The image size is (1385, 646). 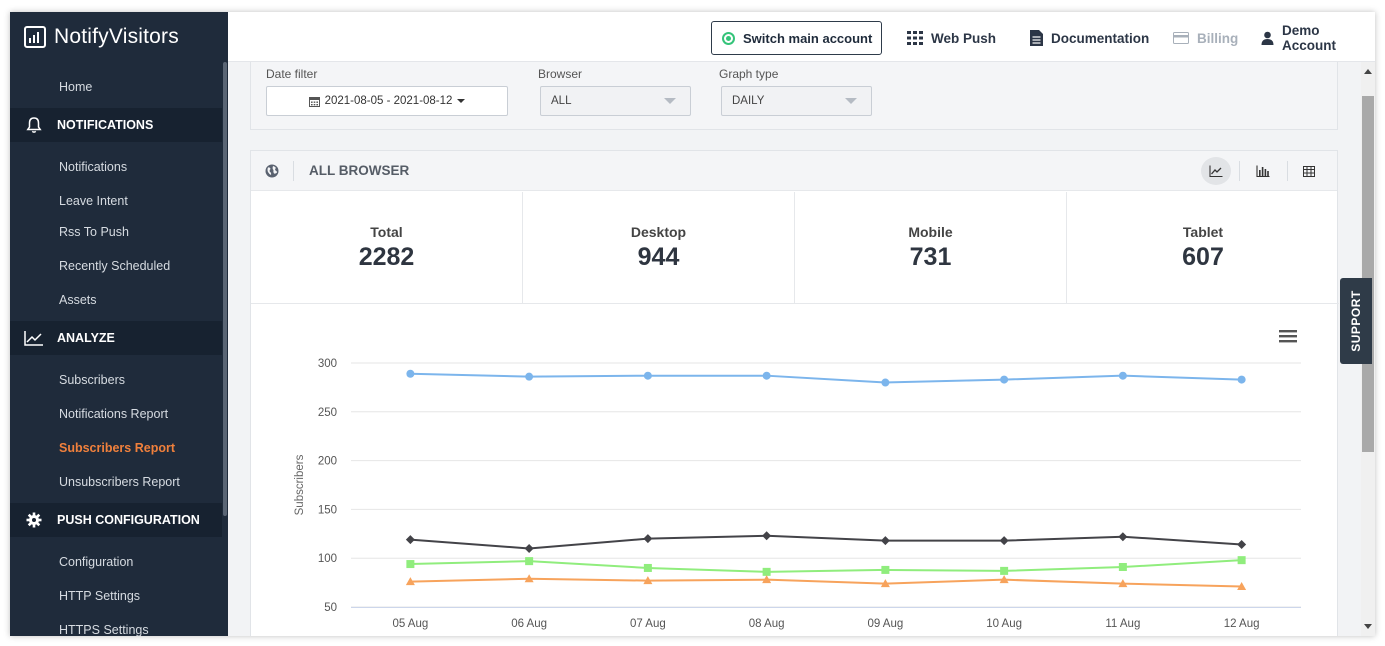 I want to click on web-push-label: Web Push, so click(x=964, y=38).